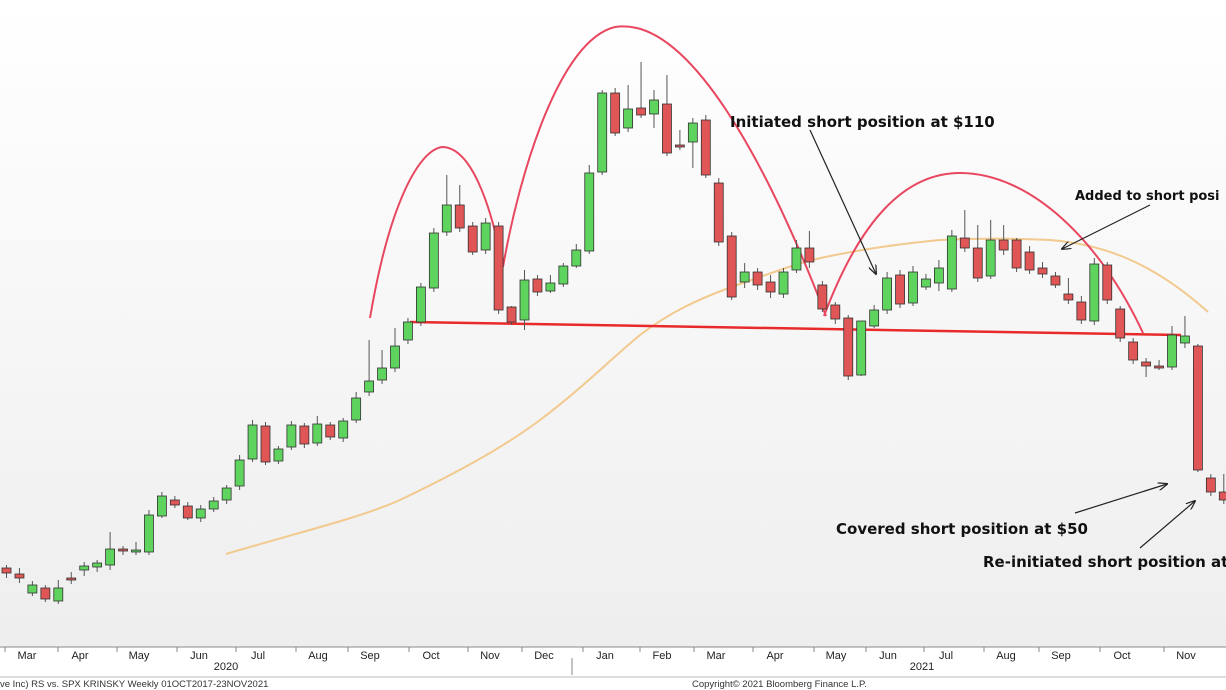  Describe the element at coordinates (544, 656) in the screenshot. I see `month-label: Dec` at that location.